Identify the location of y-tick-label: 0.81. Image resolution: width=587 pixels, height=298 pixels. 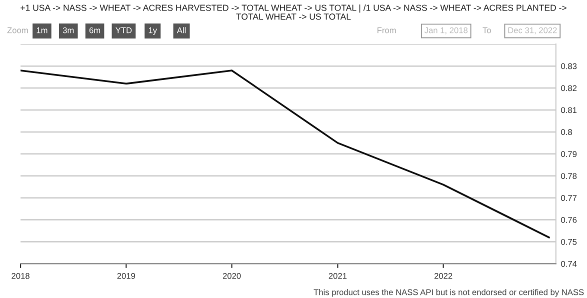
(569, 110).